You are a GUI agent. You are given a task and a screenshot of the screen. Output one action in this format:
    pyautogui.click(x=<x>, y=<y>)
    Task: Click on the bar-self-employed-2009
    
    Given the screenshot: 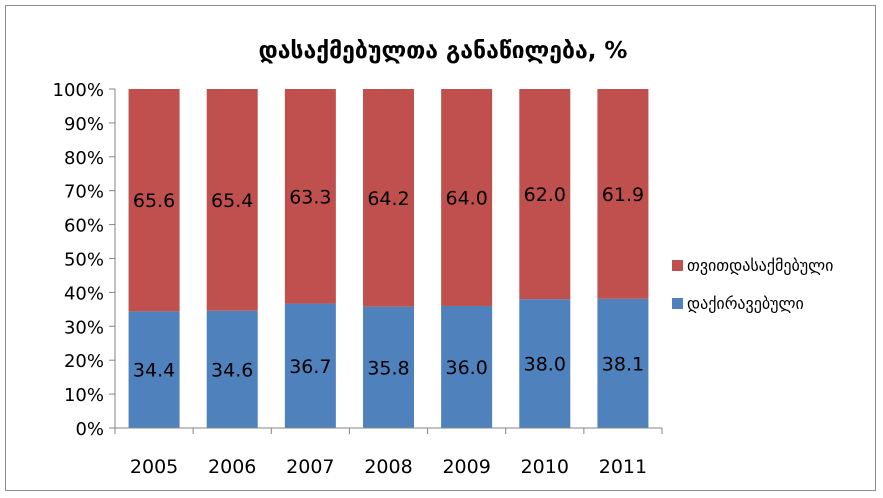 What is the action you would take?
    pyautogui.click(x=467, y=197)
    